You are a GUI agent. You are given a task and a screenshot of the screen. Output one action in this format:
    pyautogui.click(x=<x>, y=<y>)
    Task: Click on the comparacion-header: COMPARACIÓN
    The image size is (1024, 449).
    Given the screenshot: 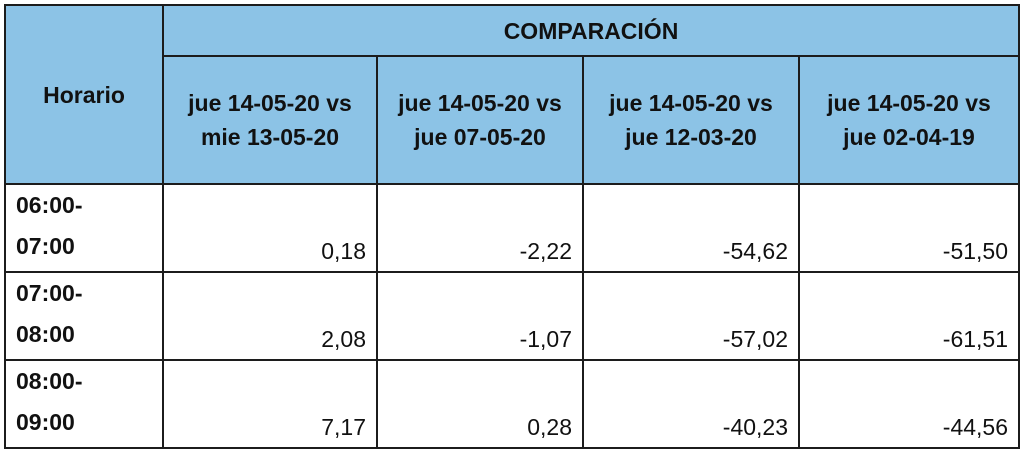 What is the action you would take?
    pyautogui.click(x=591, y=30)
    